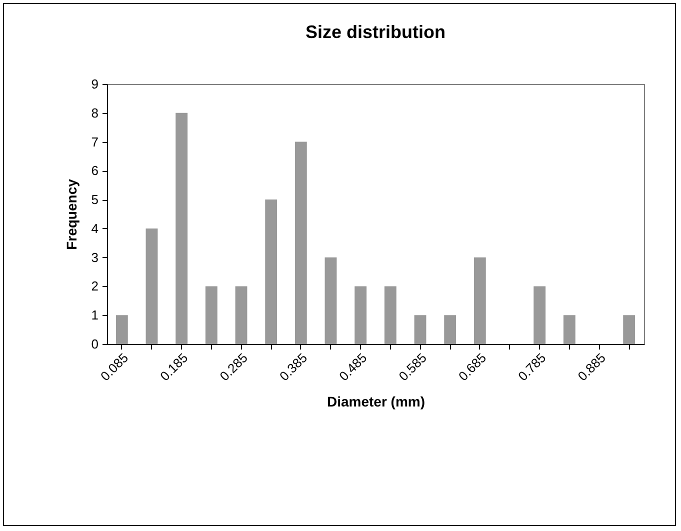  Describe the element at coordinates (94, 200) in the screenshot. I see `y-tick-label: 5` at that location.